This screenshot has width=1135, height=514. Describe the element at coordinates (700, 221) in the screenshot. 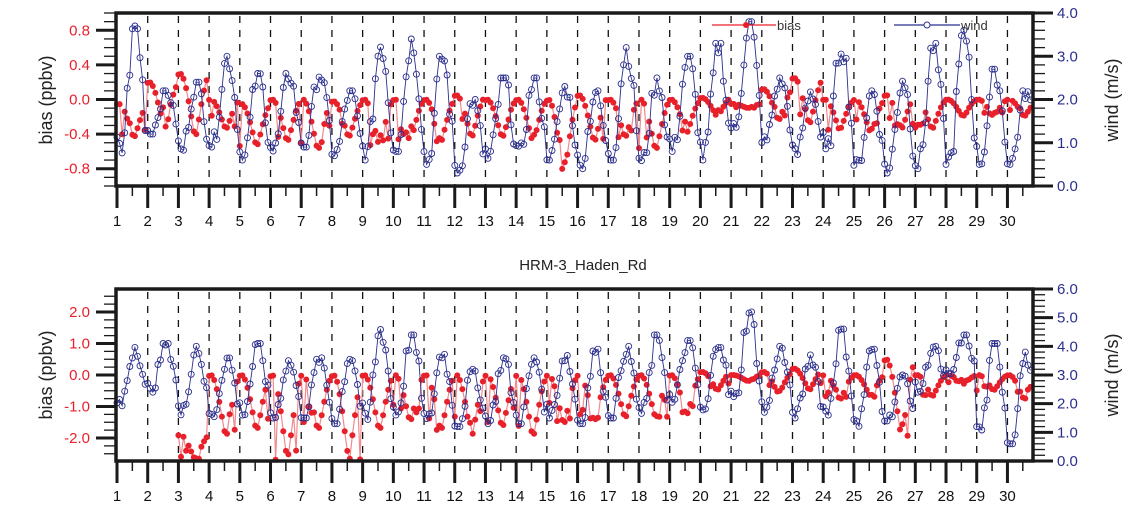

I see `x-tick-label: 20` at that location.